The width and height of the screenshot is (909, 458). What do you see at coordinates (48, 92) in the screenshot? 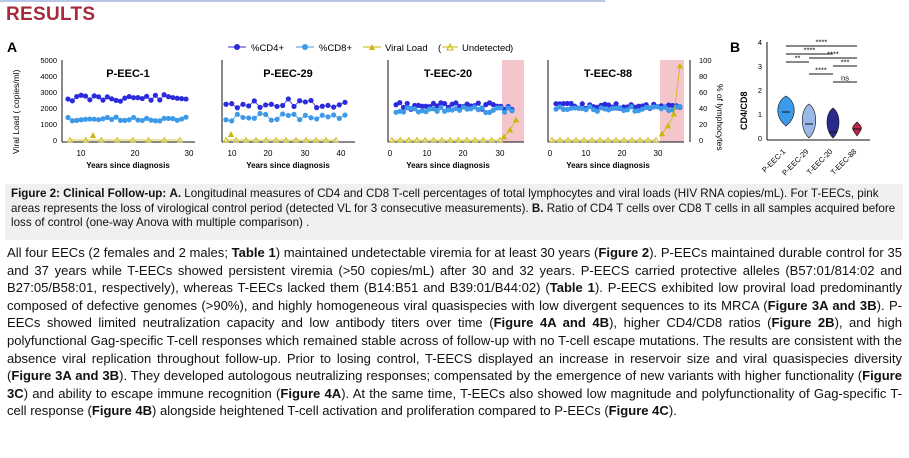
I see `svg-text: 3000` at bounding box center [48, 92].